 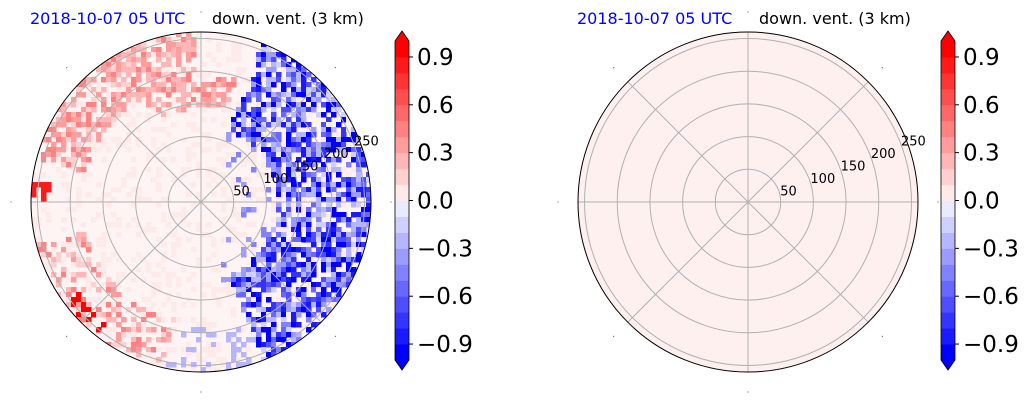 I want to click on colorbar-tick-label: 0.6, so click(x=435, y=106).